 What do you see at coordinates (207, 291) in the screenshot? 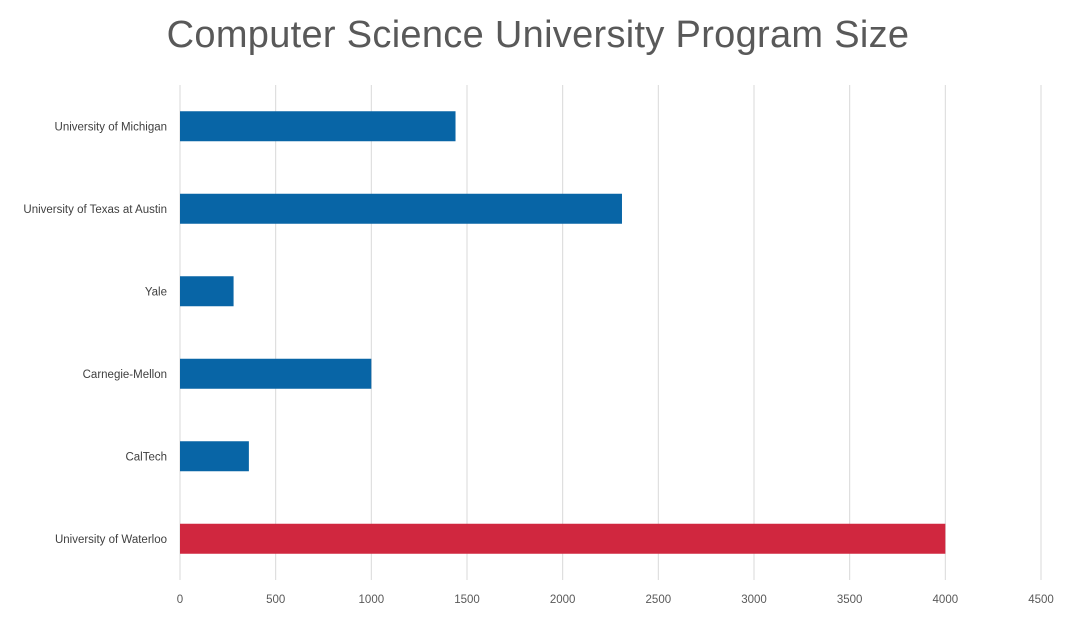
I see `bar-yale` at bounding box center [207, 291].